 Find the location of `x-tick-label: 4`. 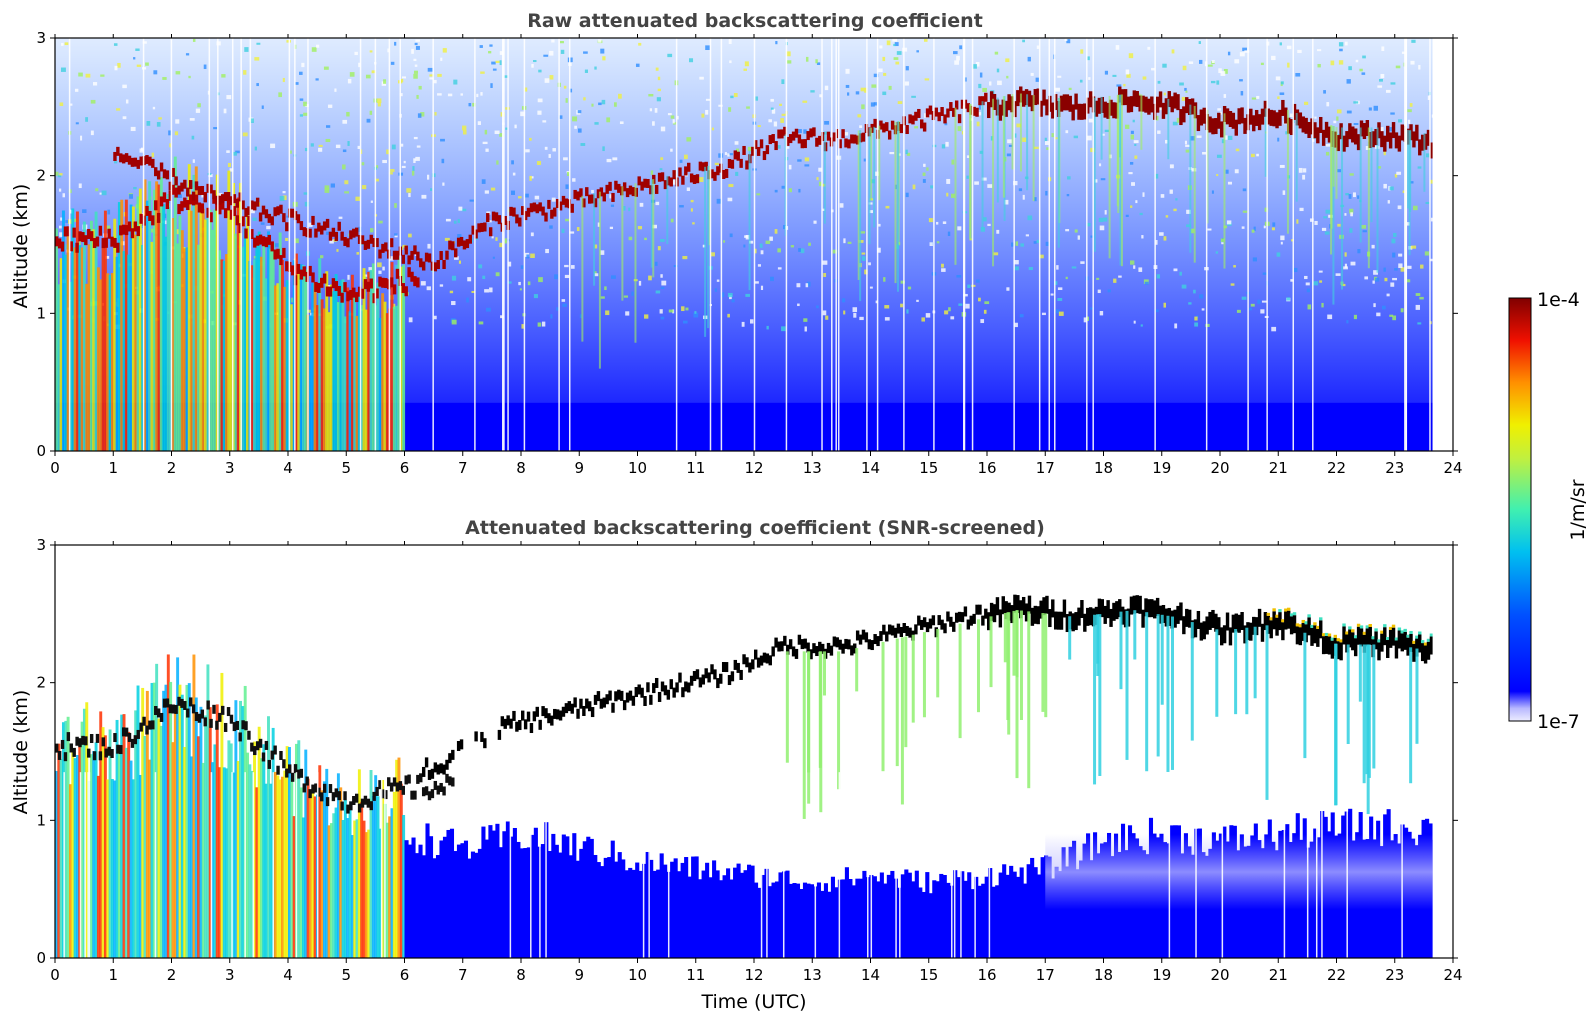

x-tick-label: 4 is located at coordinates (288, 975).